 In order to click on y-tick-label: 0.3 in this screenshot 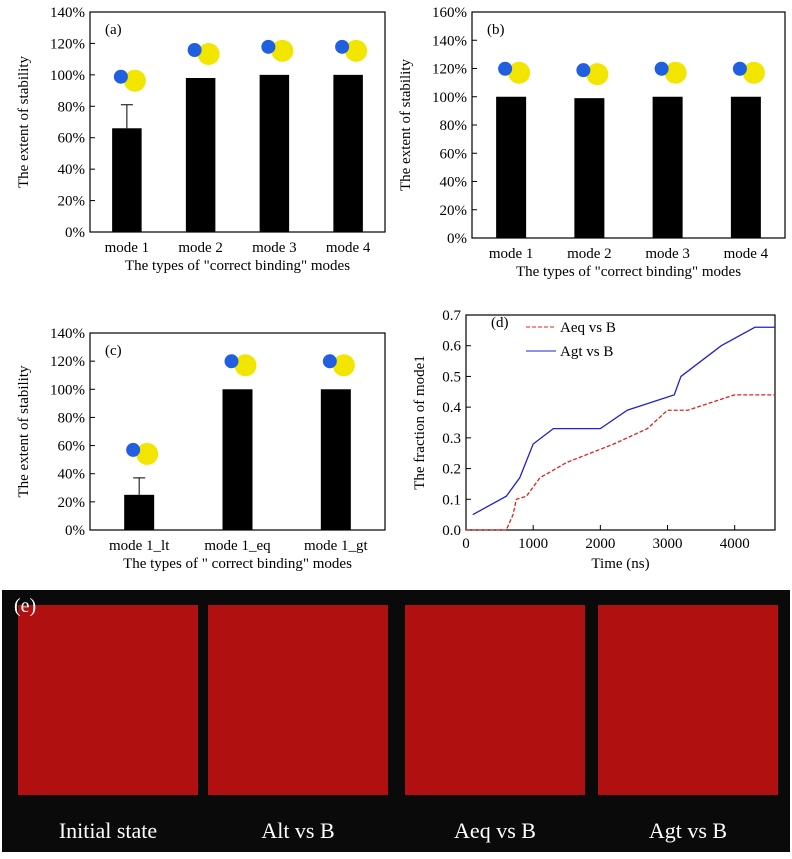, I will do `click(451, 439)`.